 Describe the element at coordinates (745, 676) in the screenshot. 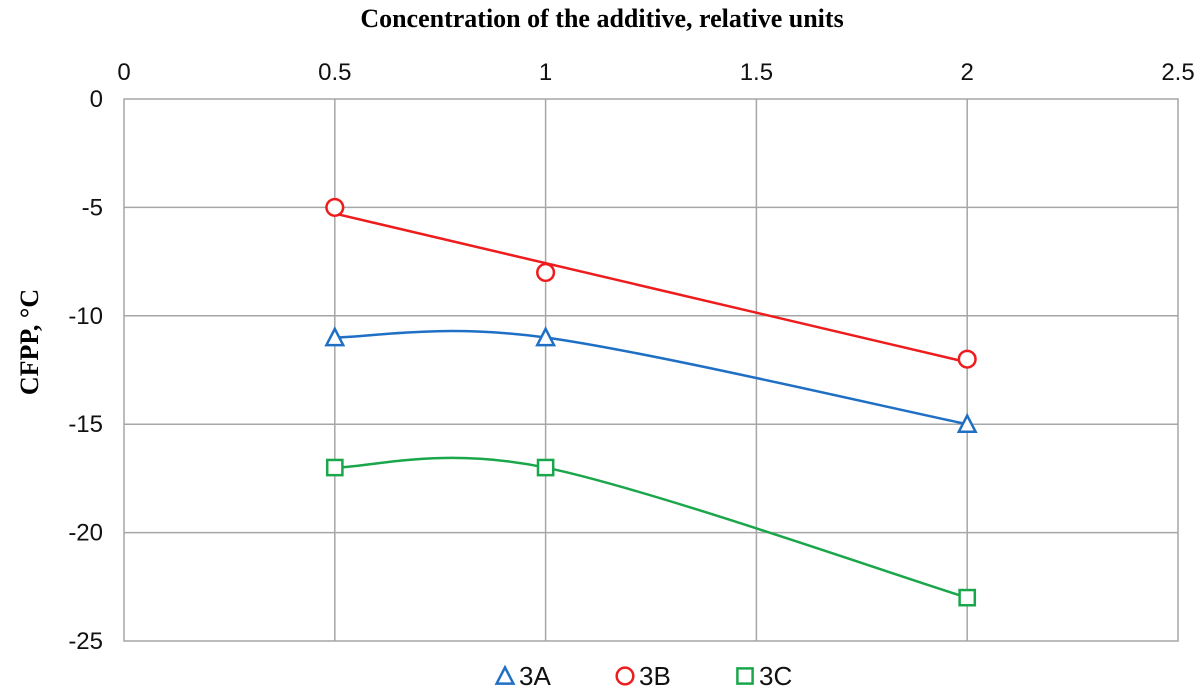

I see `legend-marker-3C` at that location.